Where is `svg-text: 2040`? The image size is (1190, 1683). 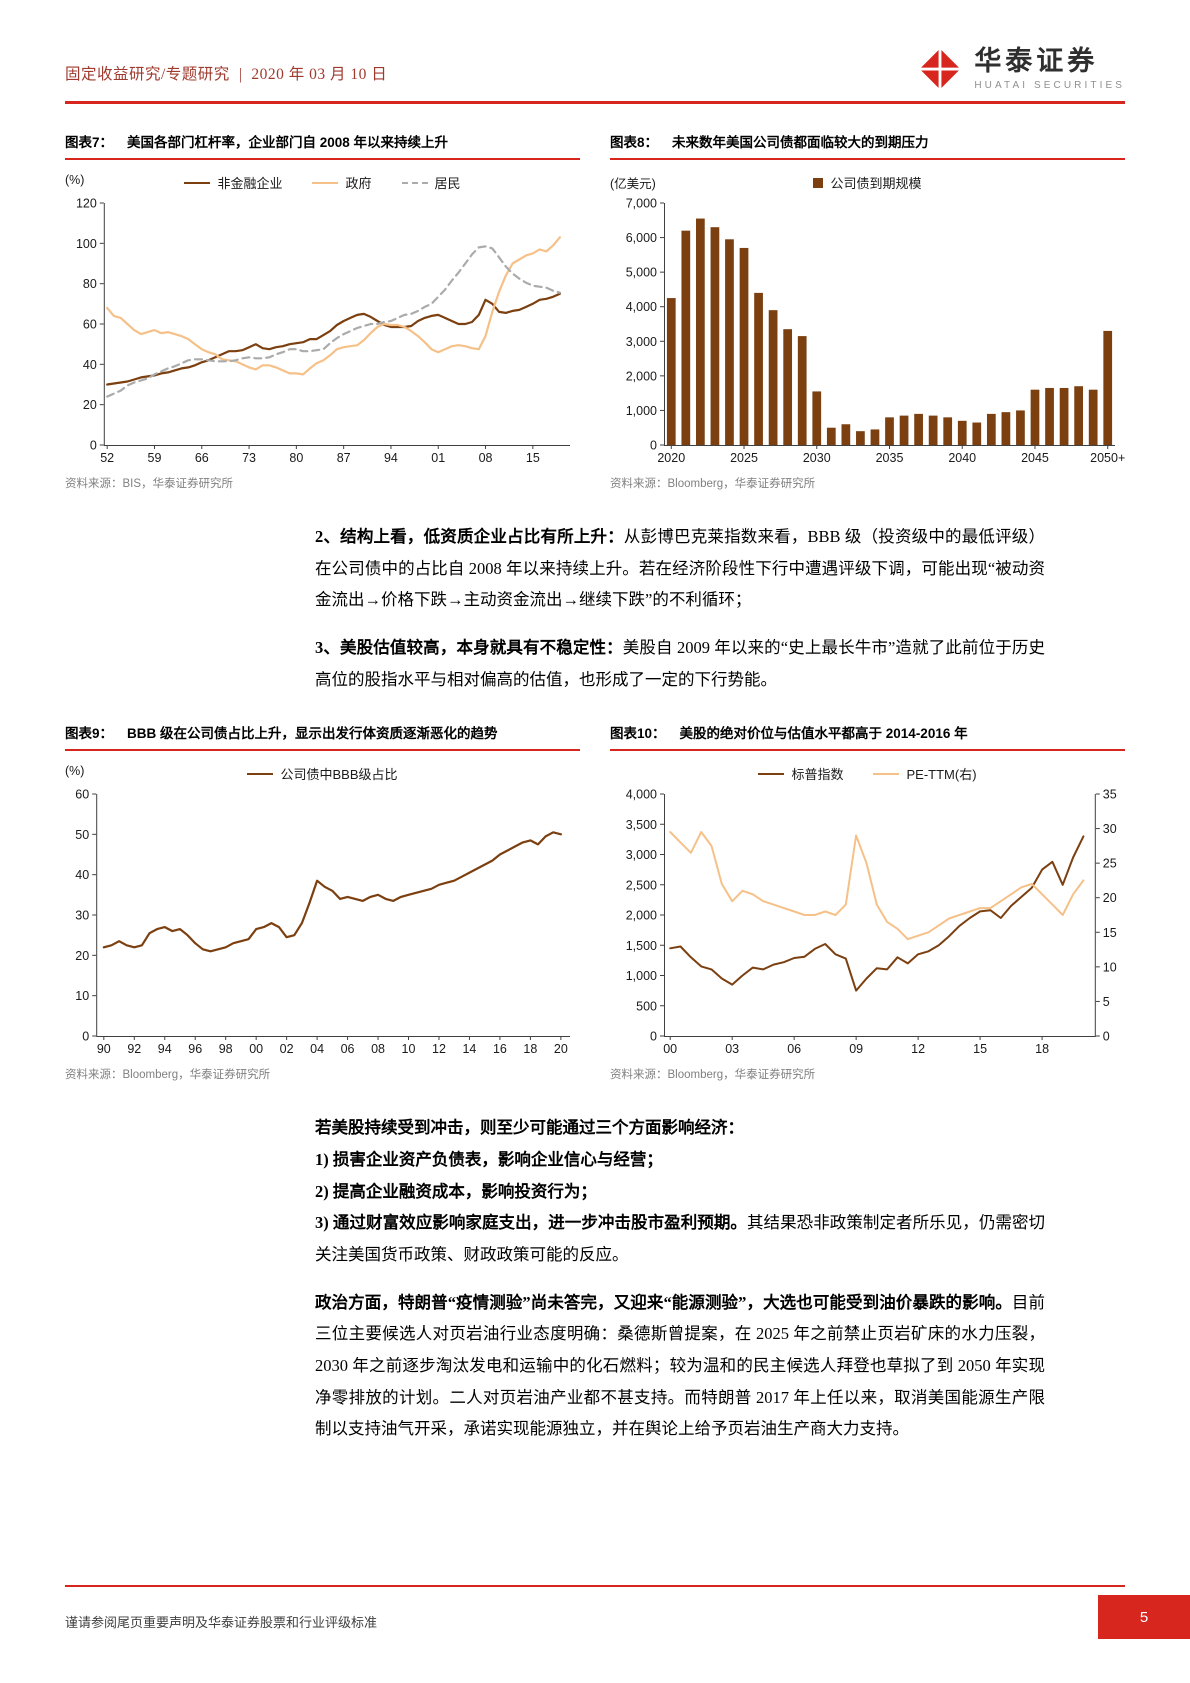 svg-text: 2040 is located at coordinates (962, 458).